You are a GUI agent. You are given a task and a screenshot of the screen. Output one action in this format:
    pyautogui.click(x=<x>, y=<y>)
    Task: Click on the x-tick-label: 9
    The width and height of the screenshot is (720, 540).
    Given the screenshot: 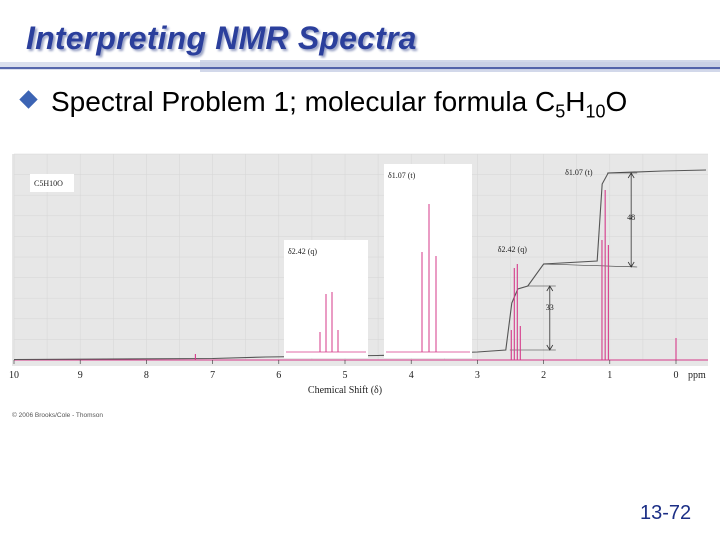 What is the action you would take?
    pyautogui.click(x=80, y=375)
    